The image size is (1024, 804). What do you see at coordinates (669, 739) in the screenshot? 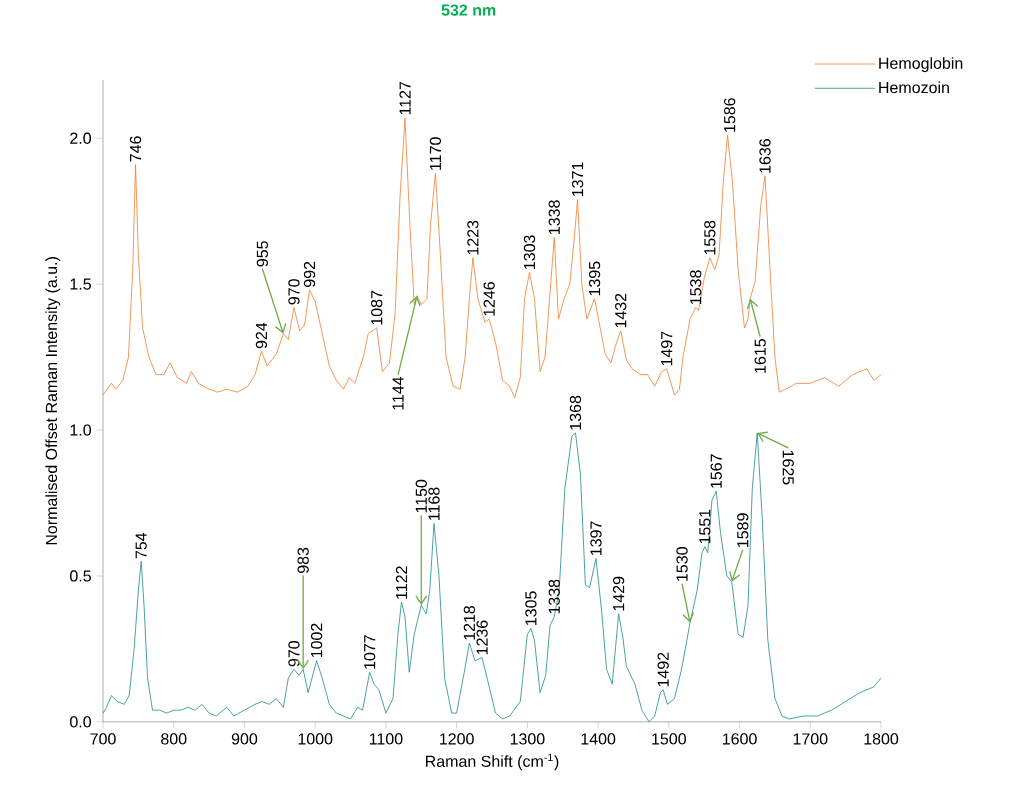
I see `x-tick-label: 1500` at bounding box center [669, 739].